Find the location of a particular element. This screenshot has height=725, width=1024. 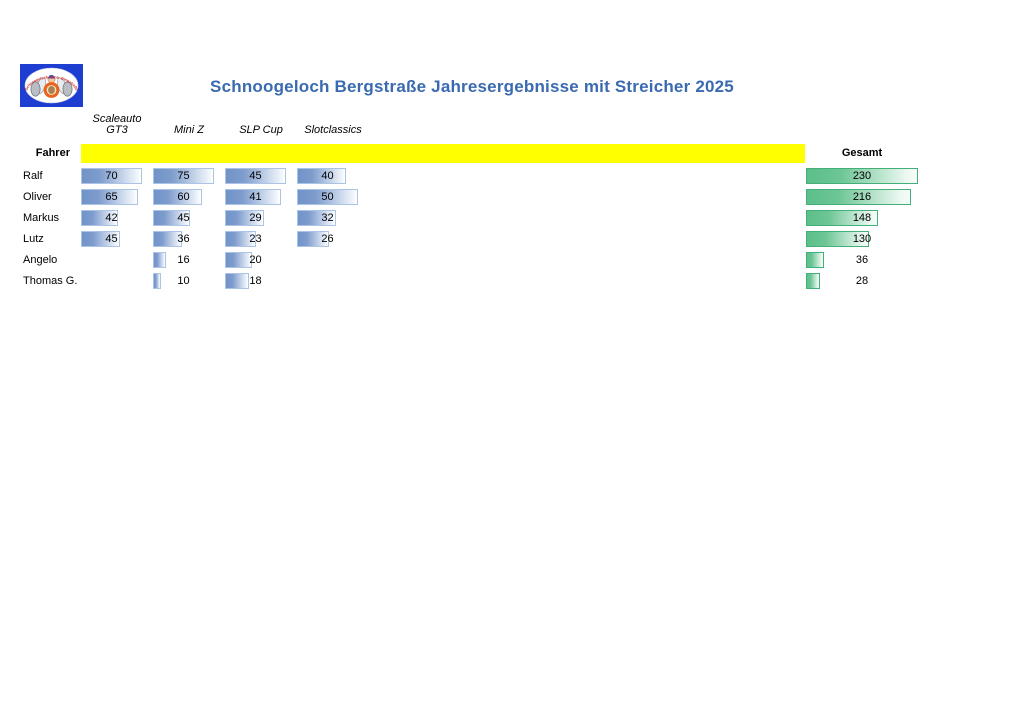

mascot-body-icon is located at coordinates (51, 90).